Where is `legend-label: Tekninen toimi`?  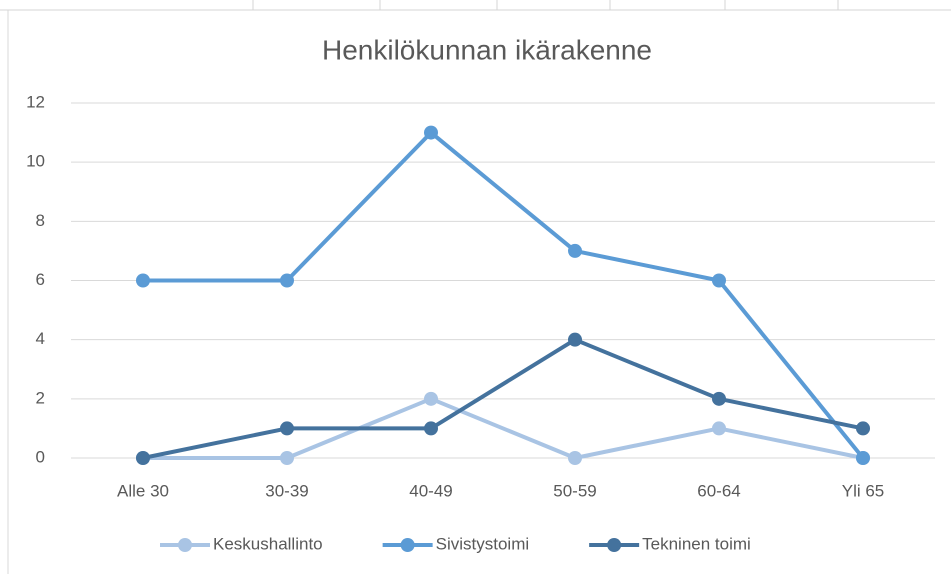 legend-label: Tekninen toimi is located at coordinates (696, 543).